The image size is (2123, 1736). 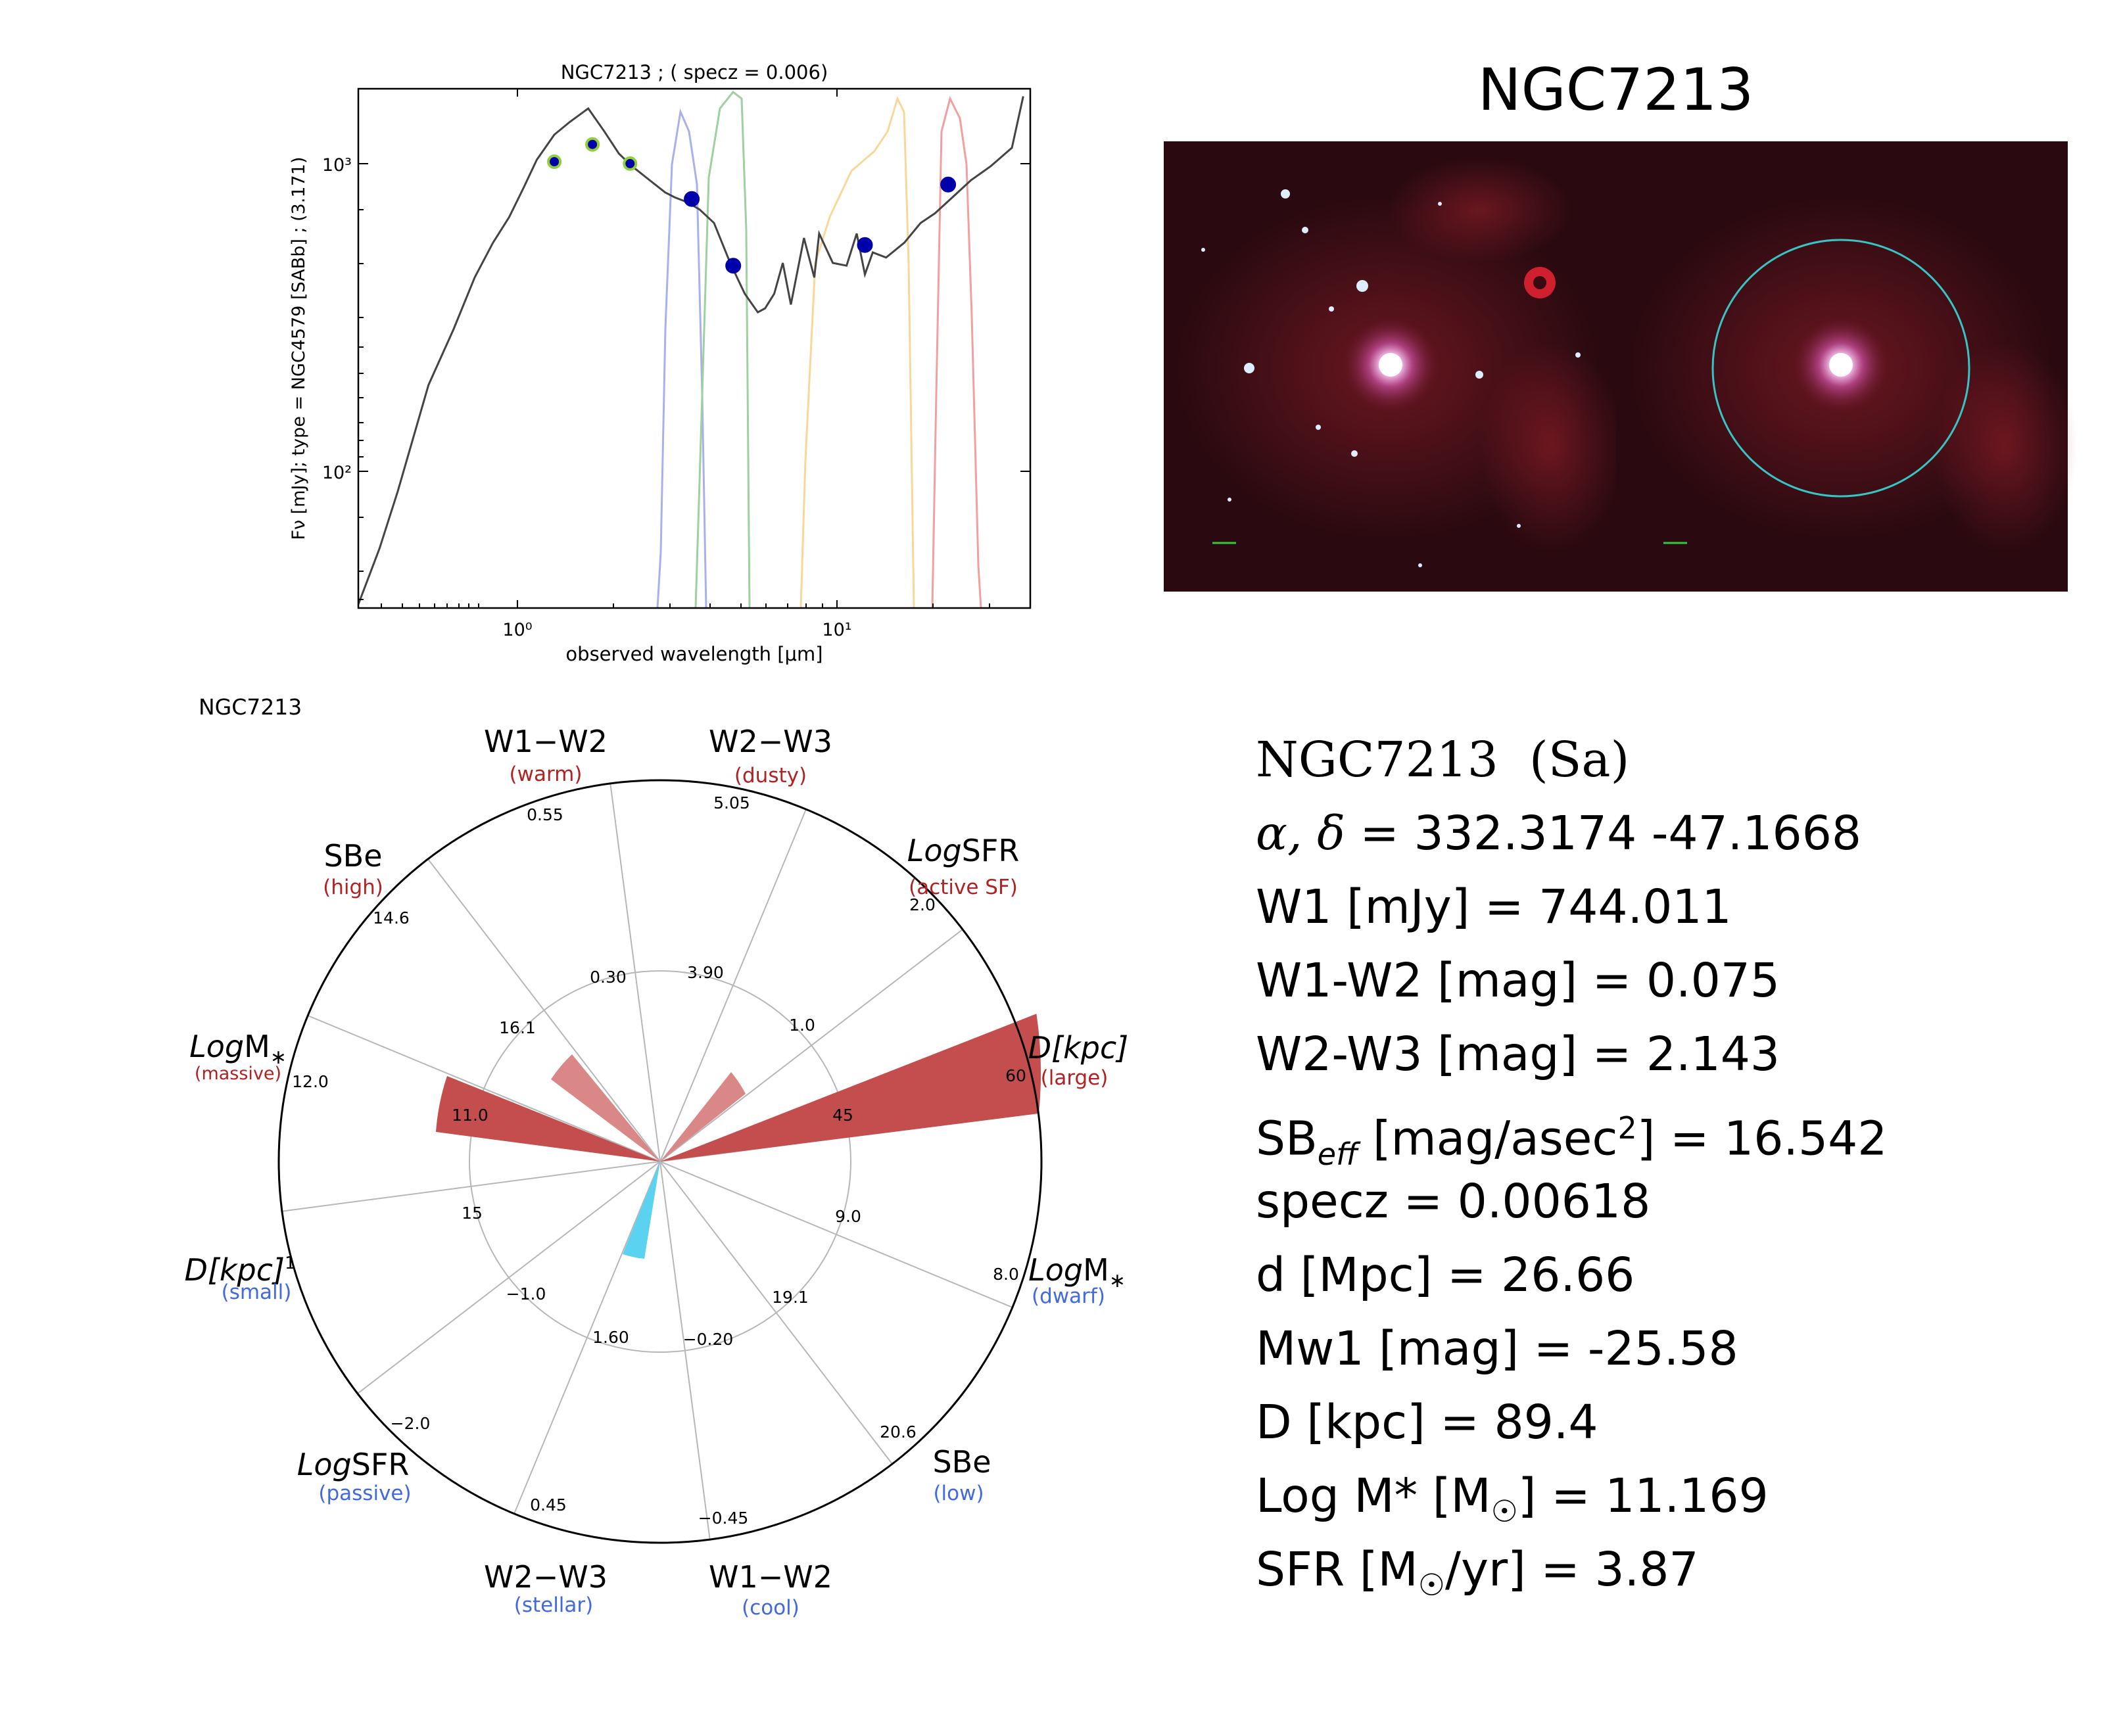 I want to click on radar-tick: 12.0, so click(x=310, y=1082).